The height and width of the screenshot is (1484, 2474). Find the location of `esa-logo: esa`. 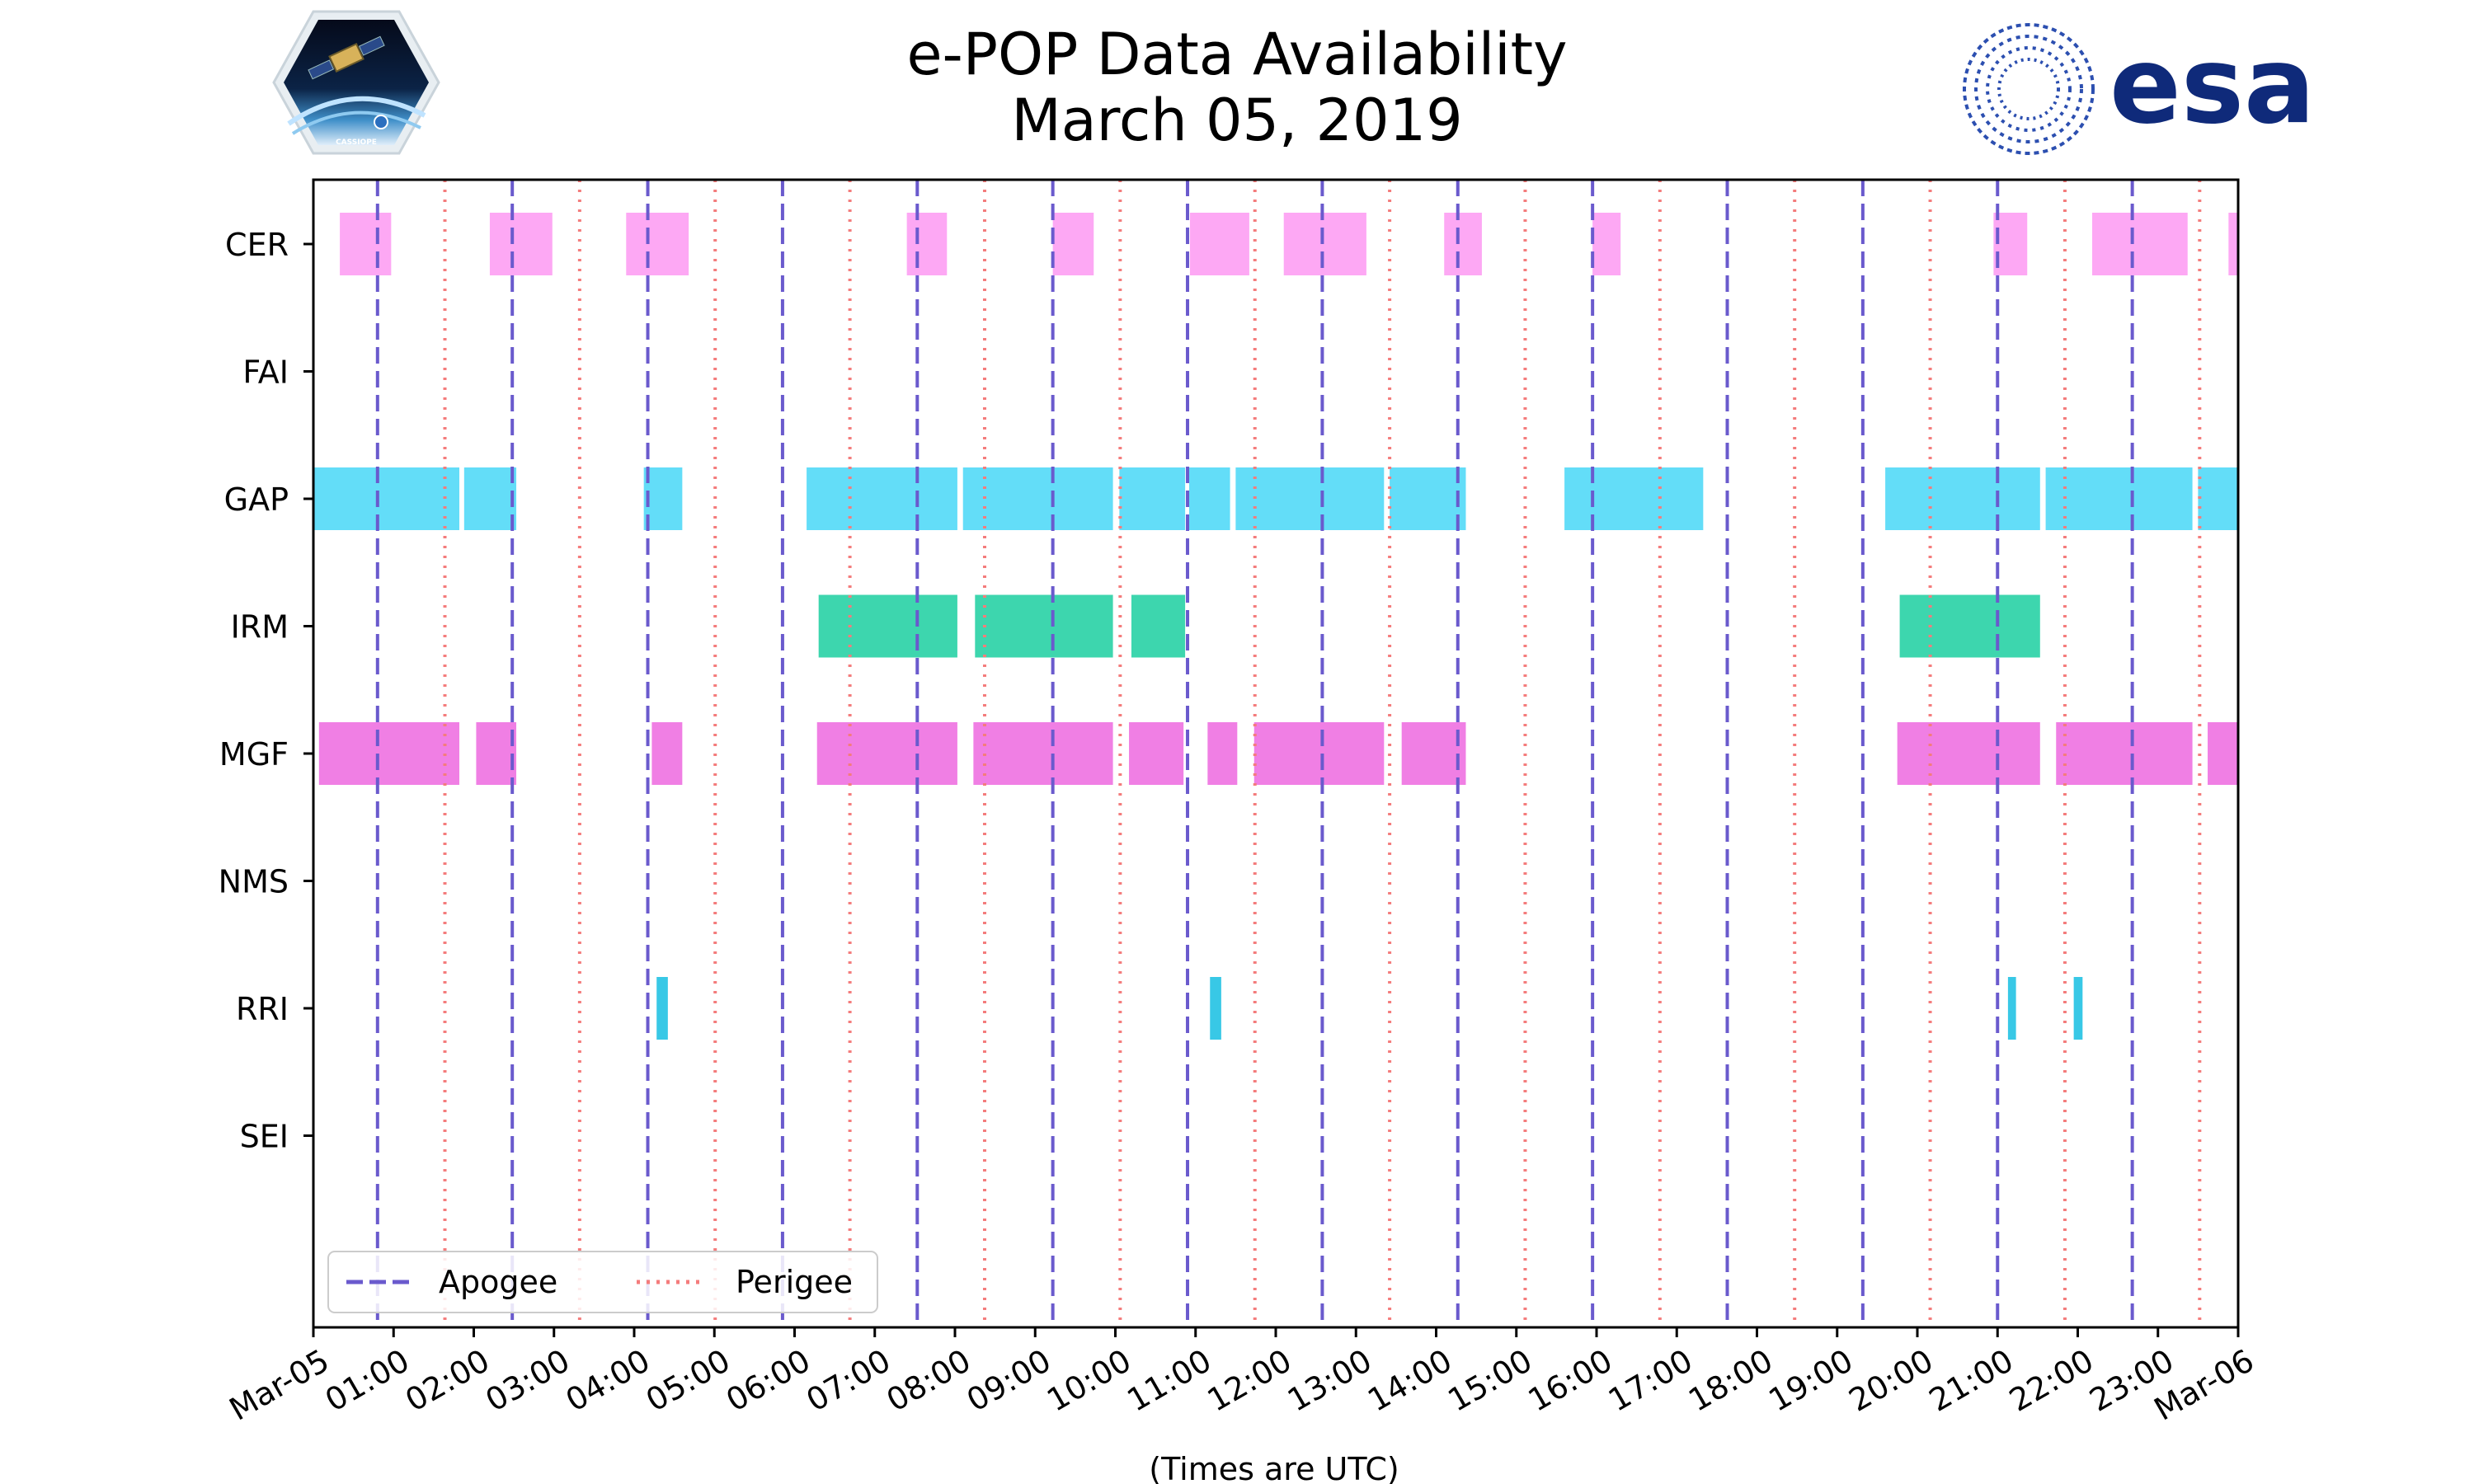

esa-logo: esa is located at coordinates (2139, 89).